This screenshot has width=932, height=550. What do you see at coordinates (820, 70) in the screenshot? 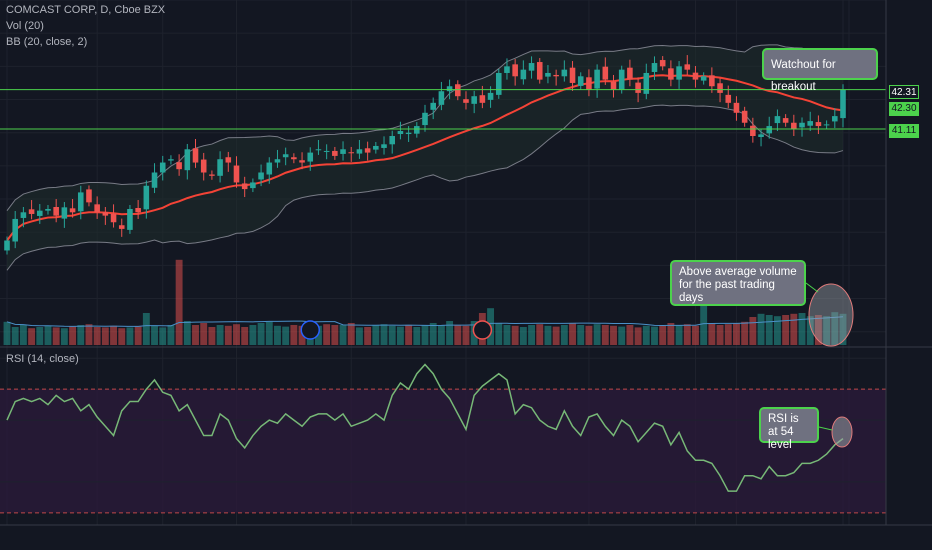
I see `breakout-callout: Watchout for breakout` at bounding box center [820, 70].